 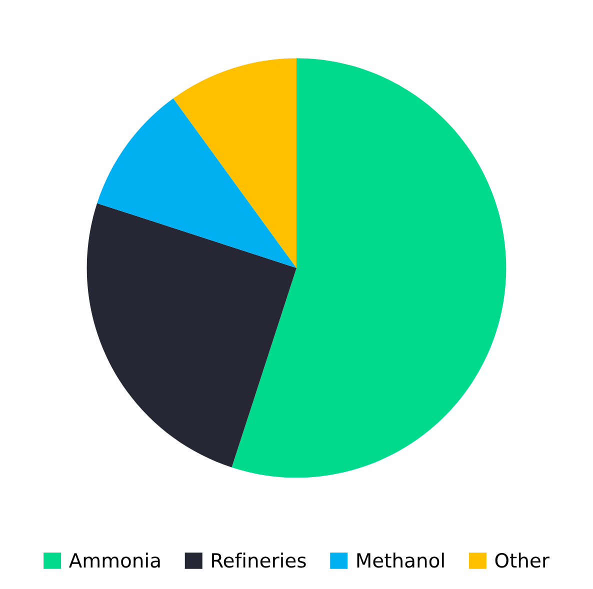 I want to click on legend-label: Ammonia, so click(x=114, y=560).